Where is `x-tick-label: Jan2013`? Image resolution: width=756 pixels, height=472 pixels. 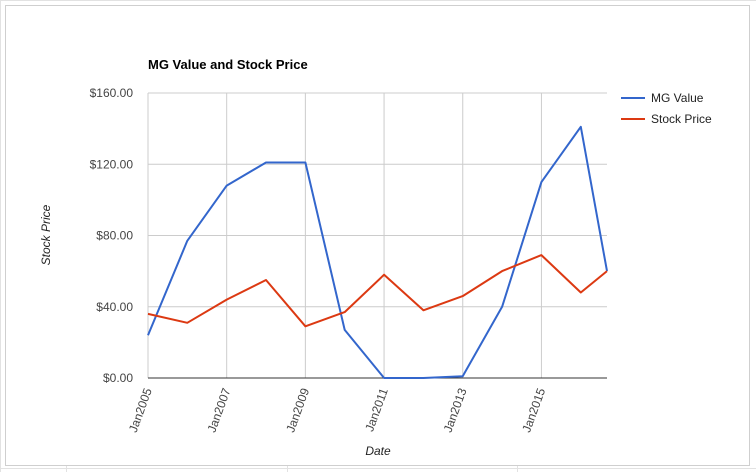
x-tick-label: Jan2013 is located at coordinates (455, 410).